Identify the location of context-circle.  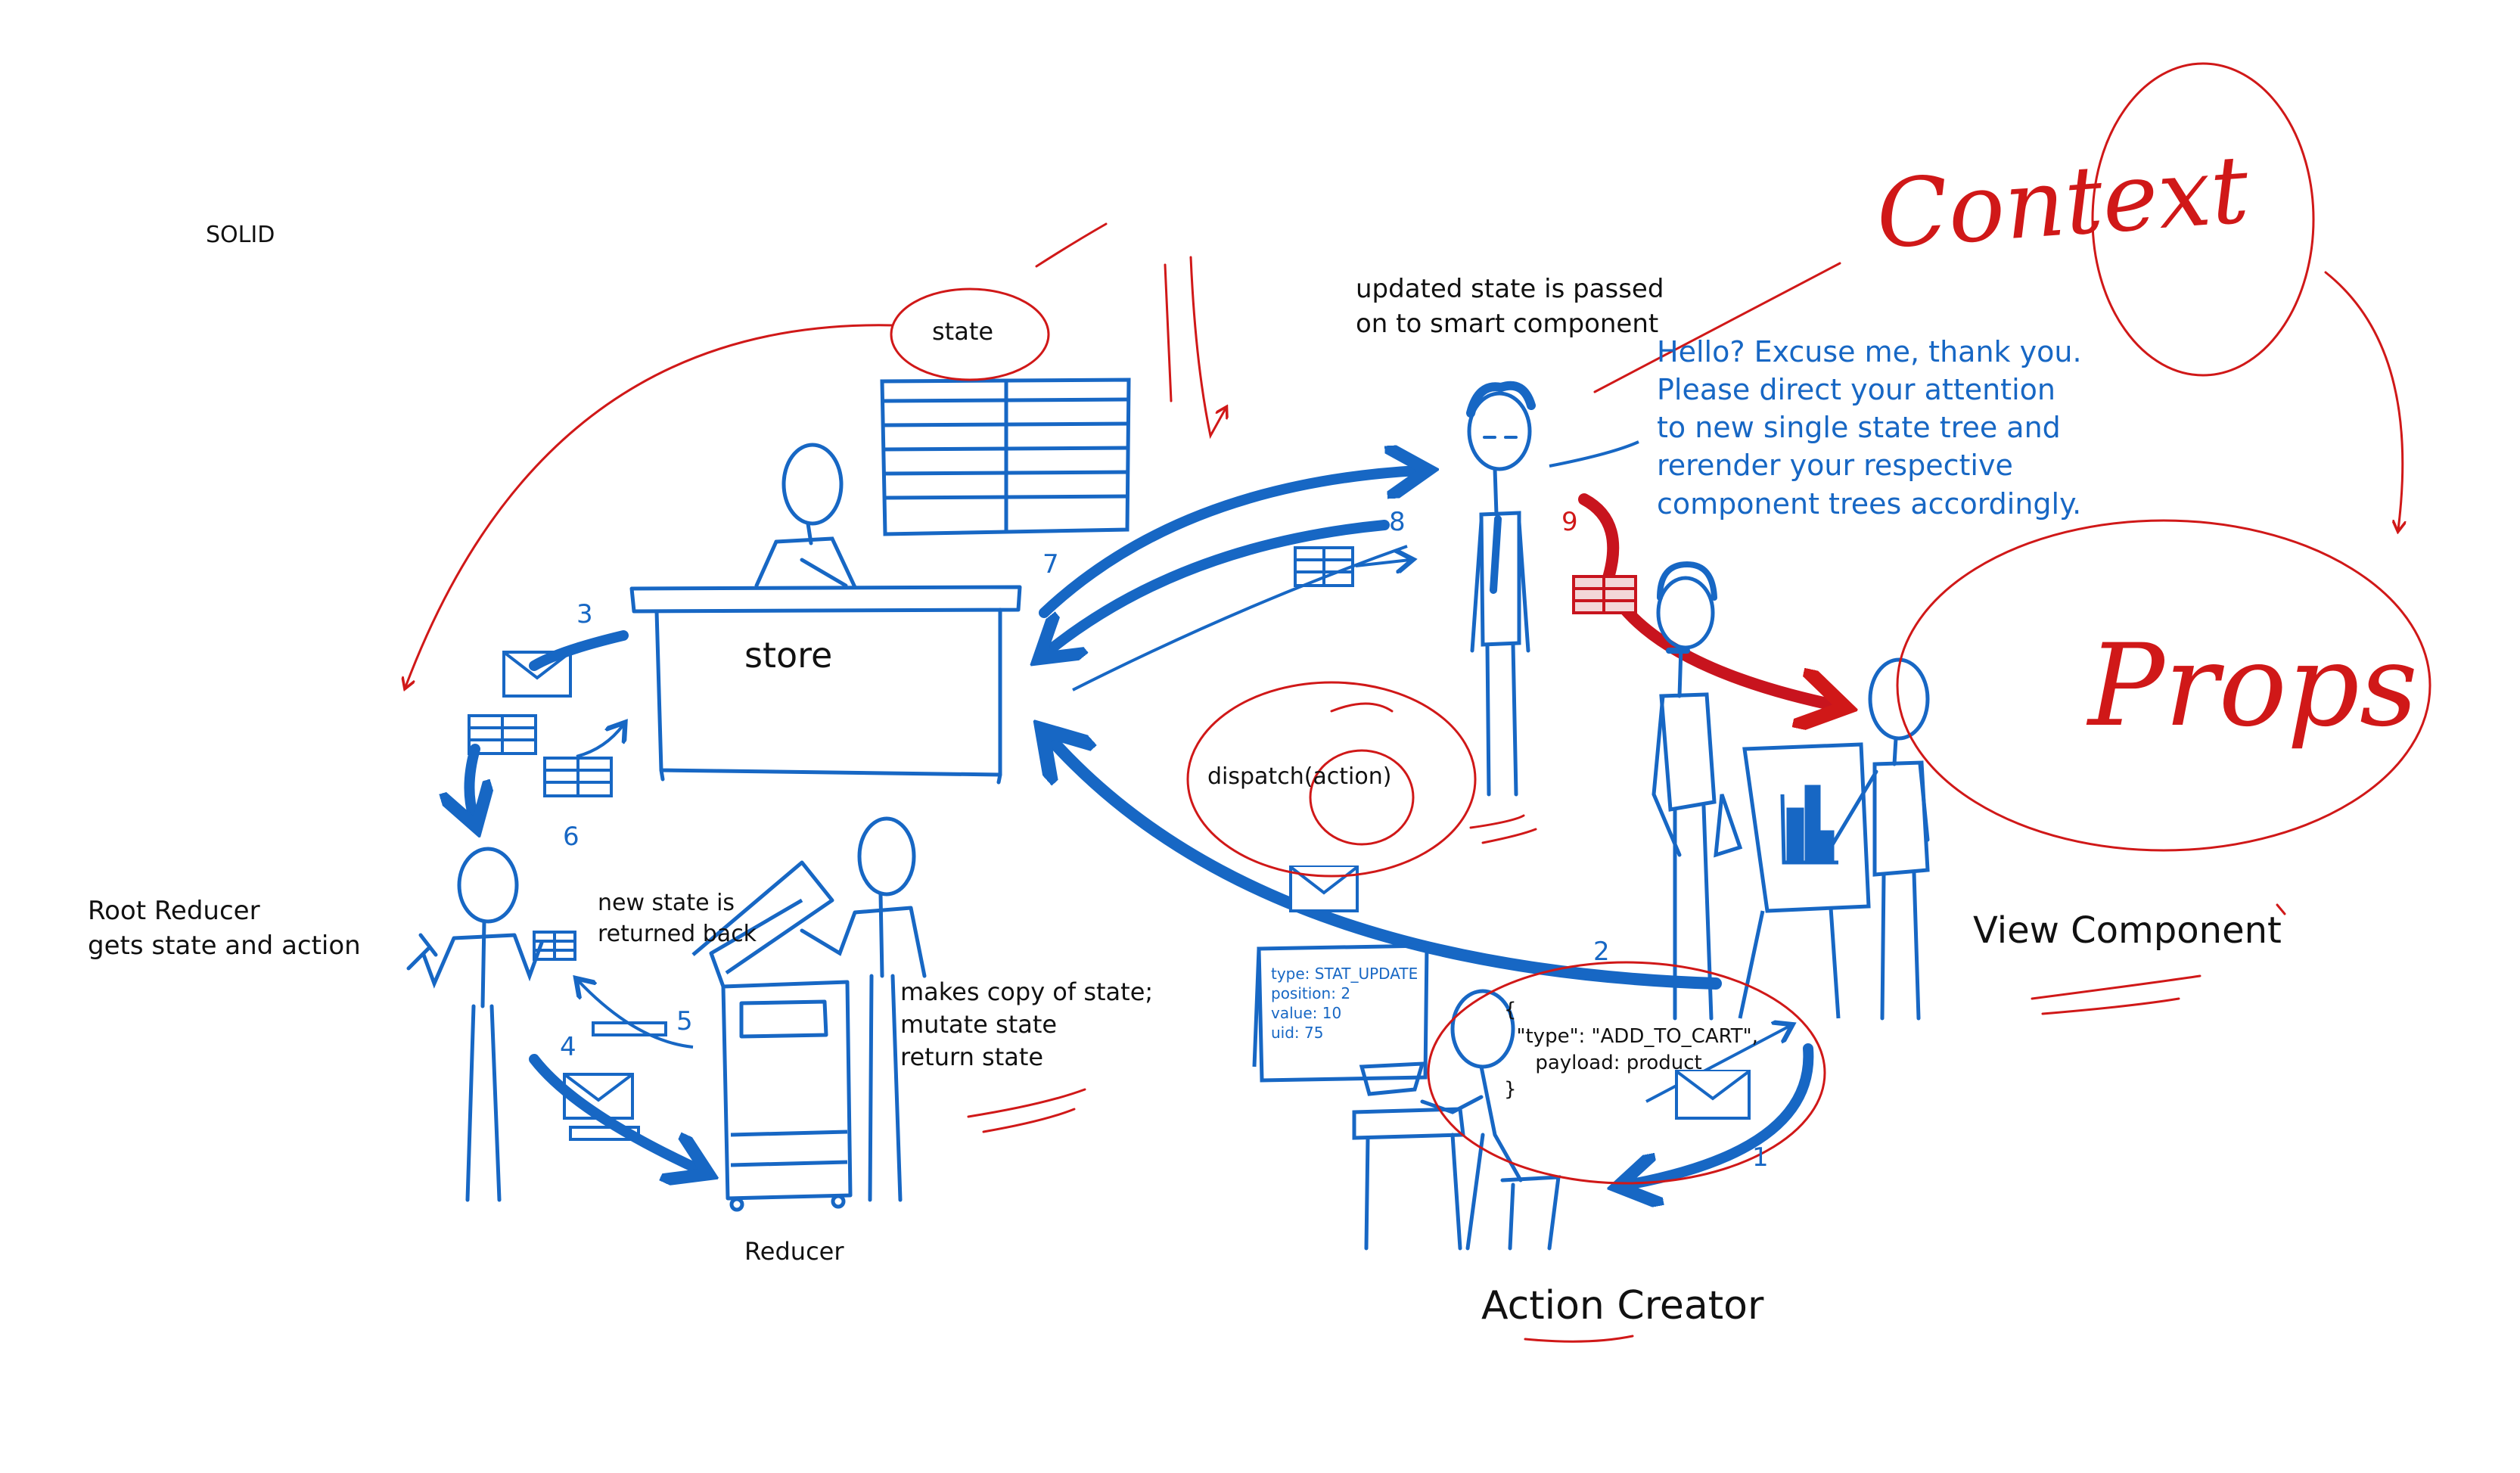
(2203, 220).